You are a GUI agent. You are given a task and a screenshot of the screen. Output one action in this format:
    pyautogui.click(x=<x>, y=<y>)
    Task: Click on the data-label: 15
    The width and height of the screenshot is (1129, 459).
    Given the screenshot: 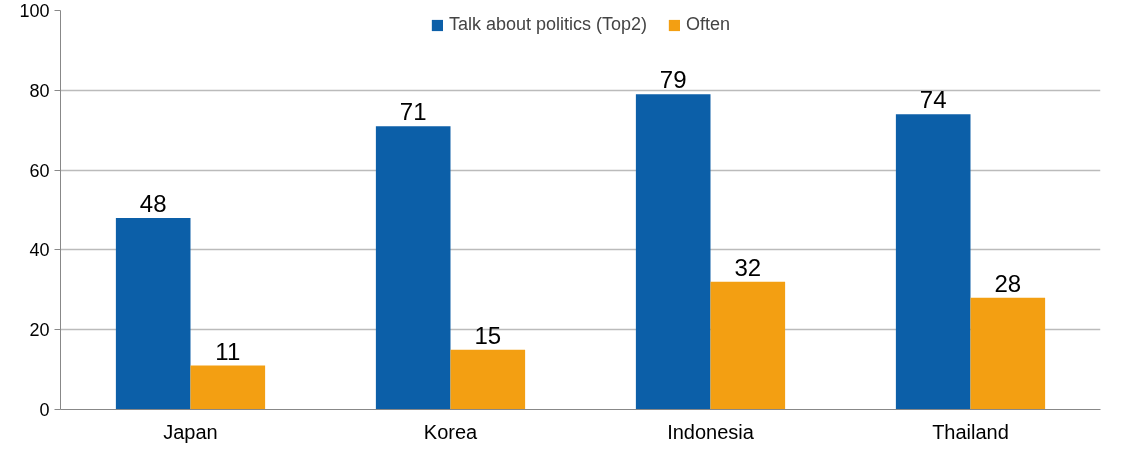 What is the action you would take?
    pyautogui.click(x=488, y=335)
    